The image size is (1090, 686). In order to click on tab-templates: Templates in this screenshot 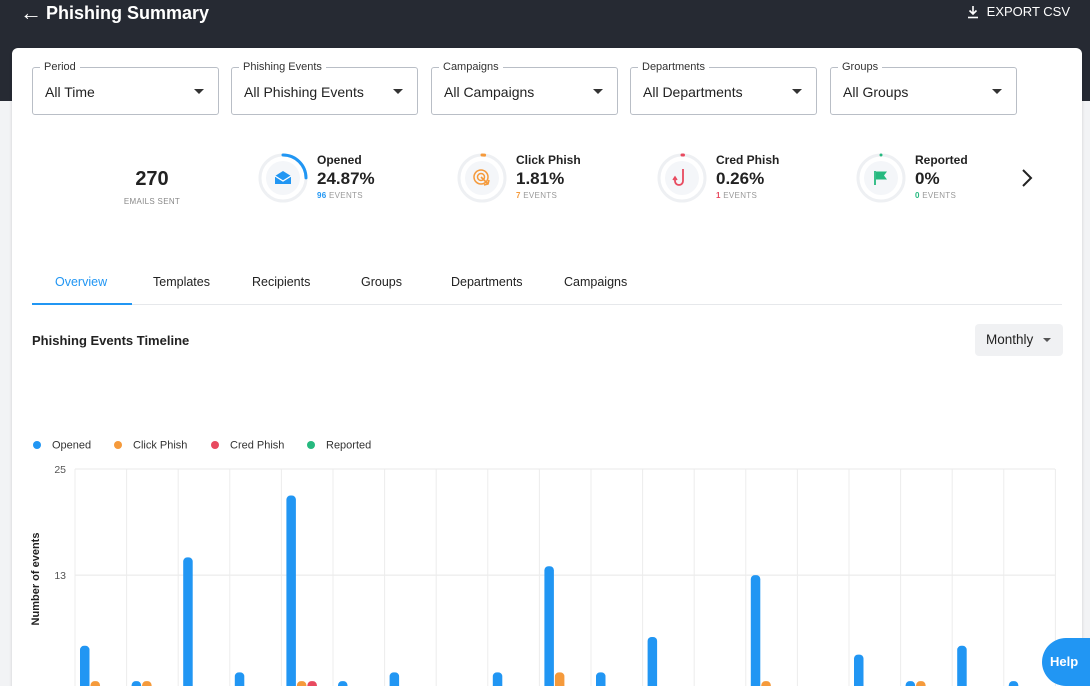, I will do `click(181, 282)`.